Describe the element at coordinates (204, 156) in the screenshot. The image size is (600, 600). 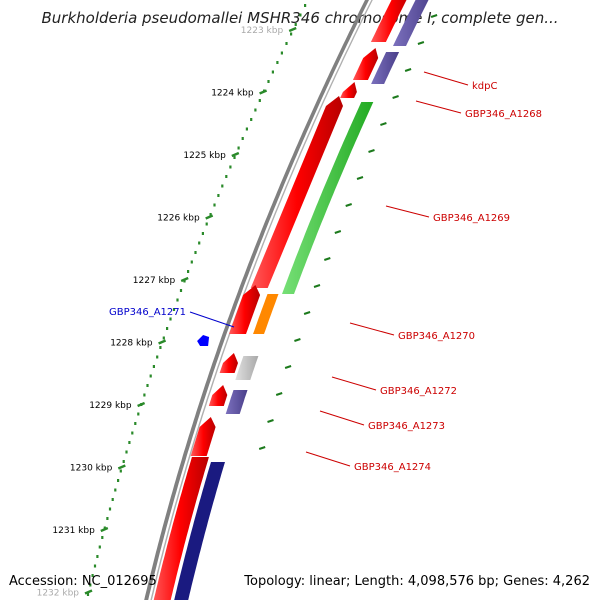
I see `ruler-tick-label: 1225 kbp` at that location.